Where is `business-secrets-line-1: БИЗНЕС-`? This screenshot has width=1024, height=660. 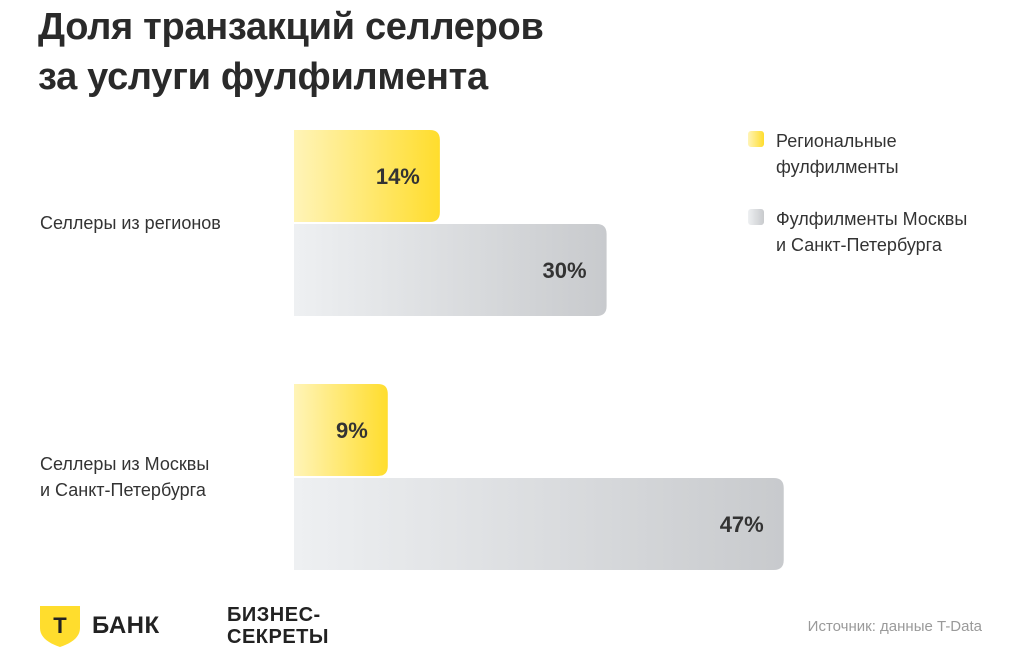 business-secrets-line-1: БИЗНЕС- is located at coordinates (274, 615).